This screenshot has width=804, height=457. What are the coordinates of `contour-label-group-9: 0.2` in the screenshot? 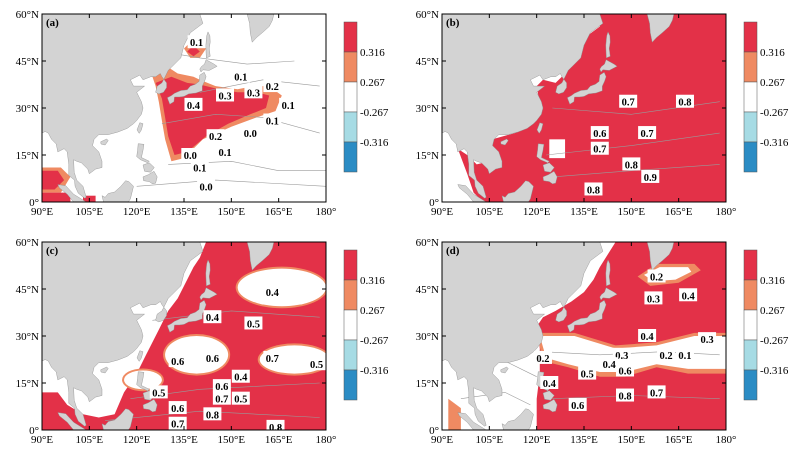 It's located at (542, 357).